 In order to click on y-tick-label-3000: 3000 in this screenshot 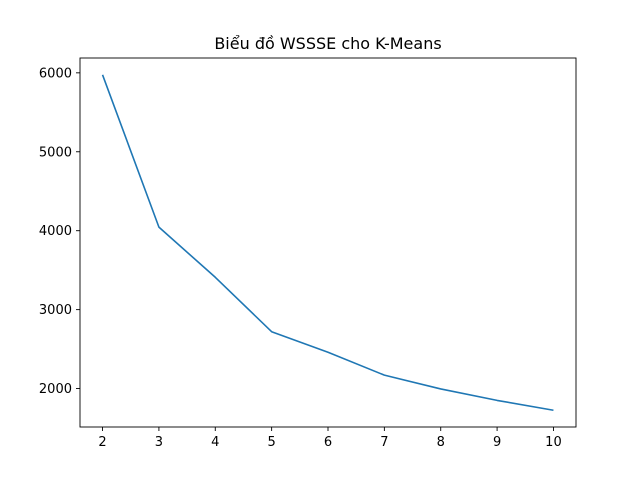, I will do `click(55, 310)`.